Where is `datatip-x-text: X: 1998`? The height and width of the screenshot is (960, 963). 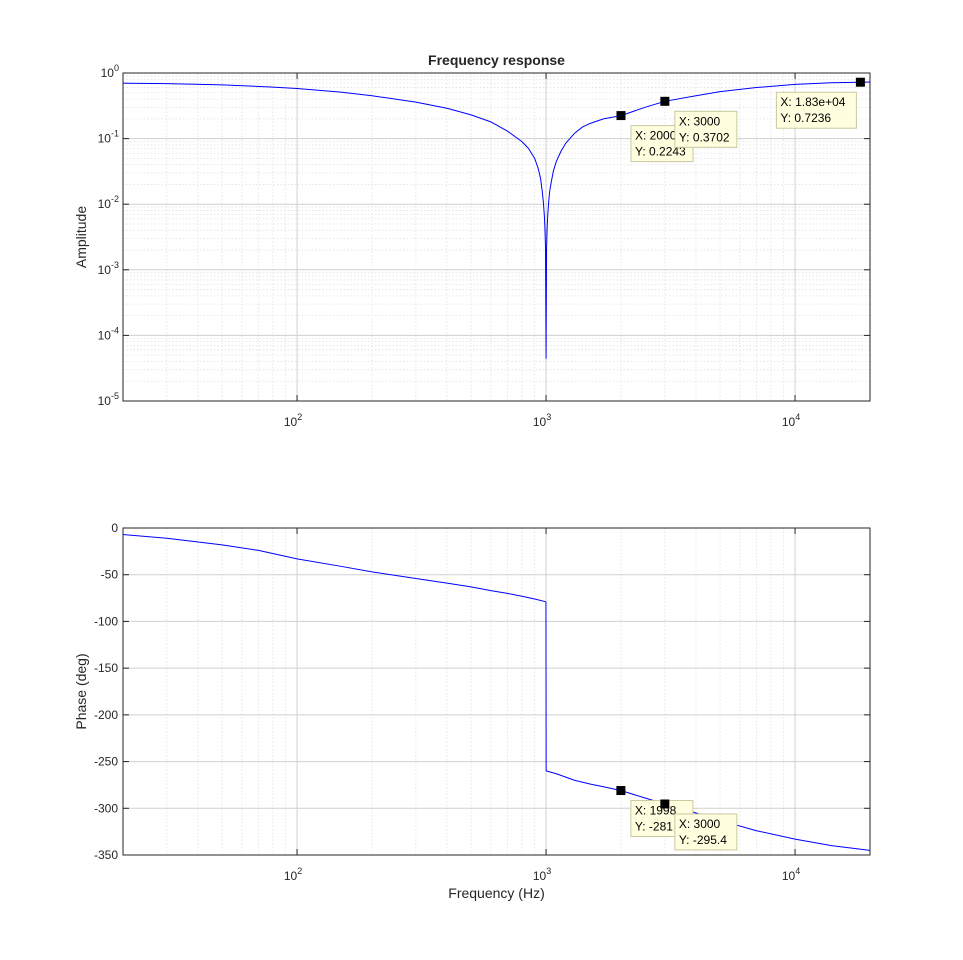 datatip-x-text: X: 1998 is located at coordinates (656, 811).